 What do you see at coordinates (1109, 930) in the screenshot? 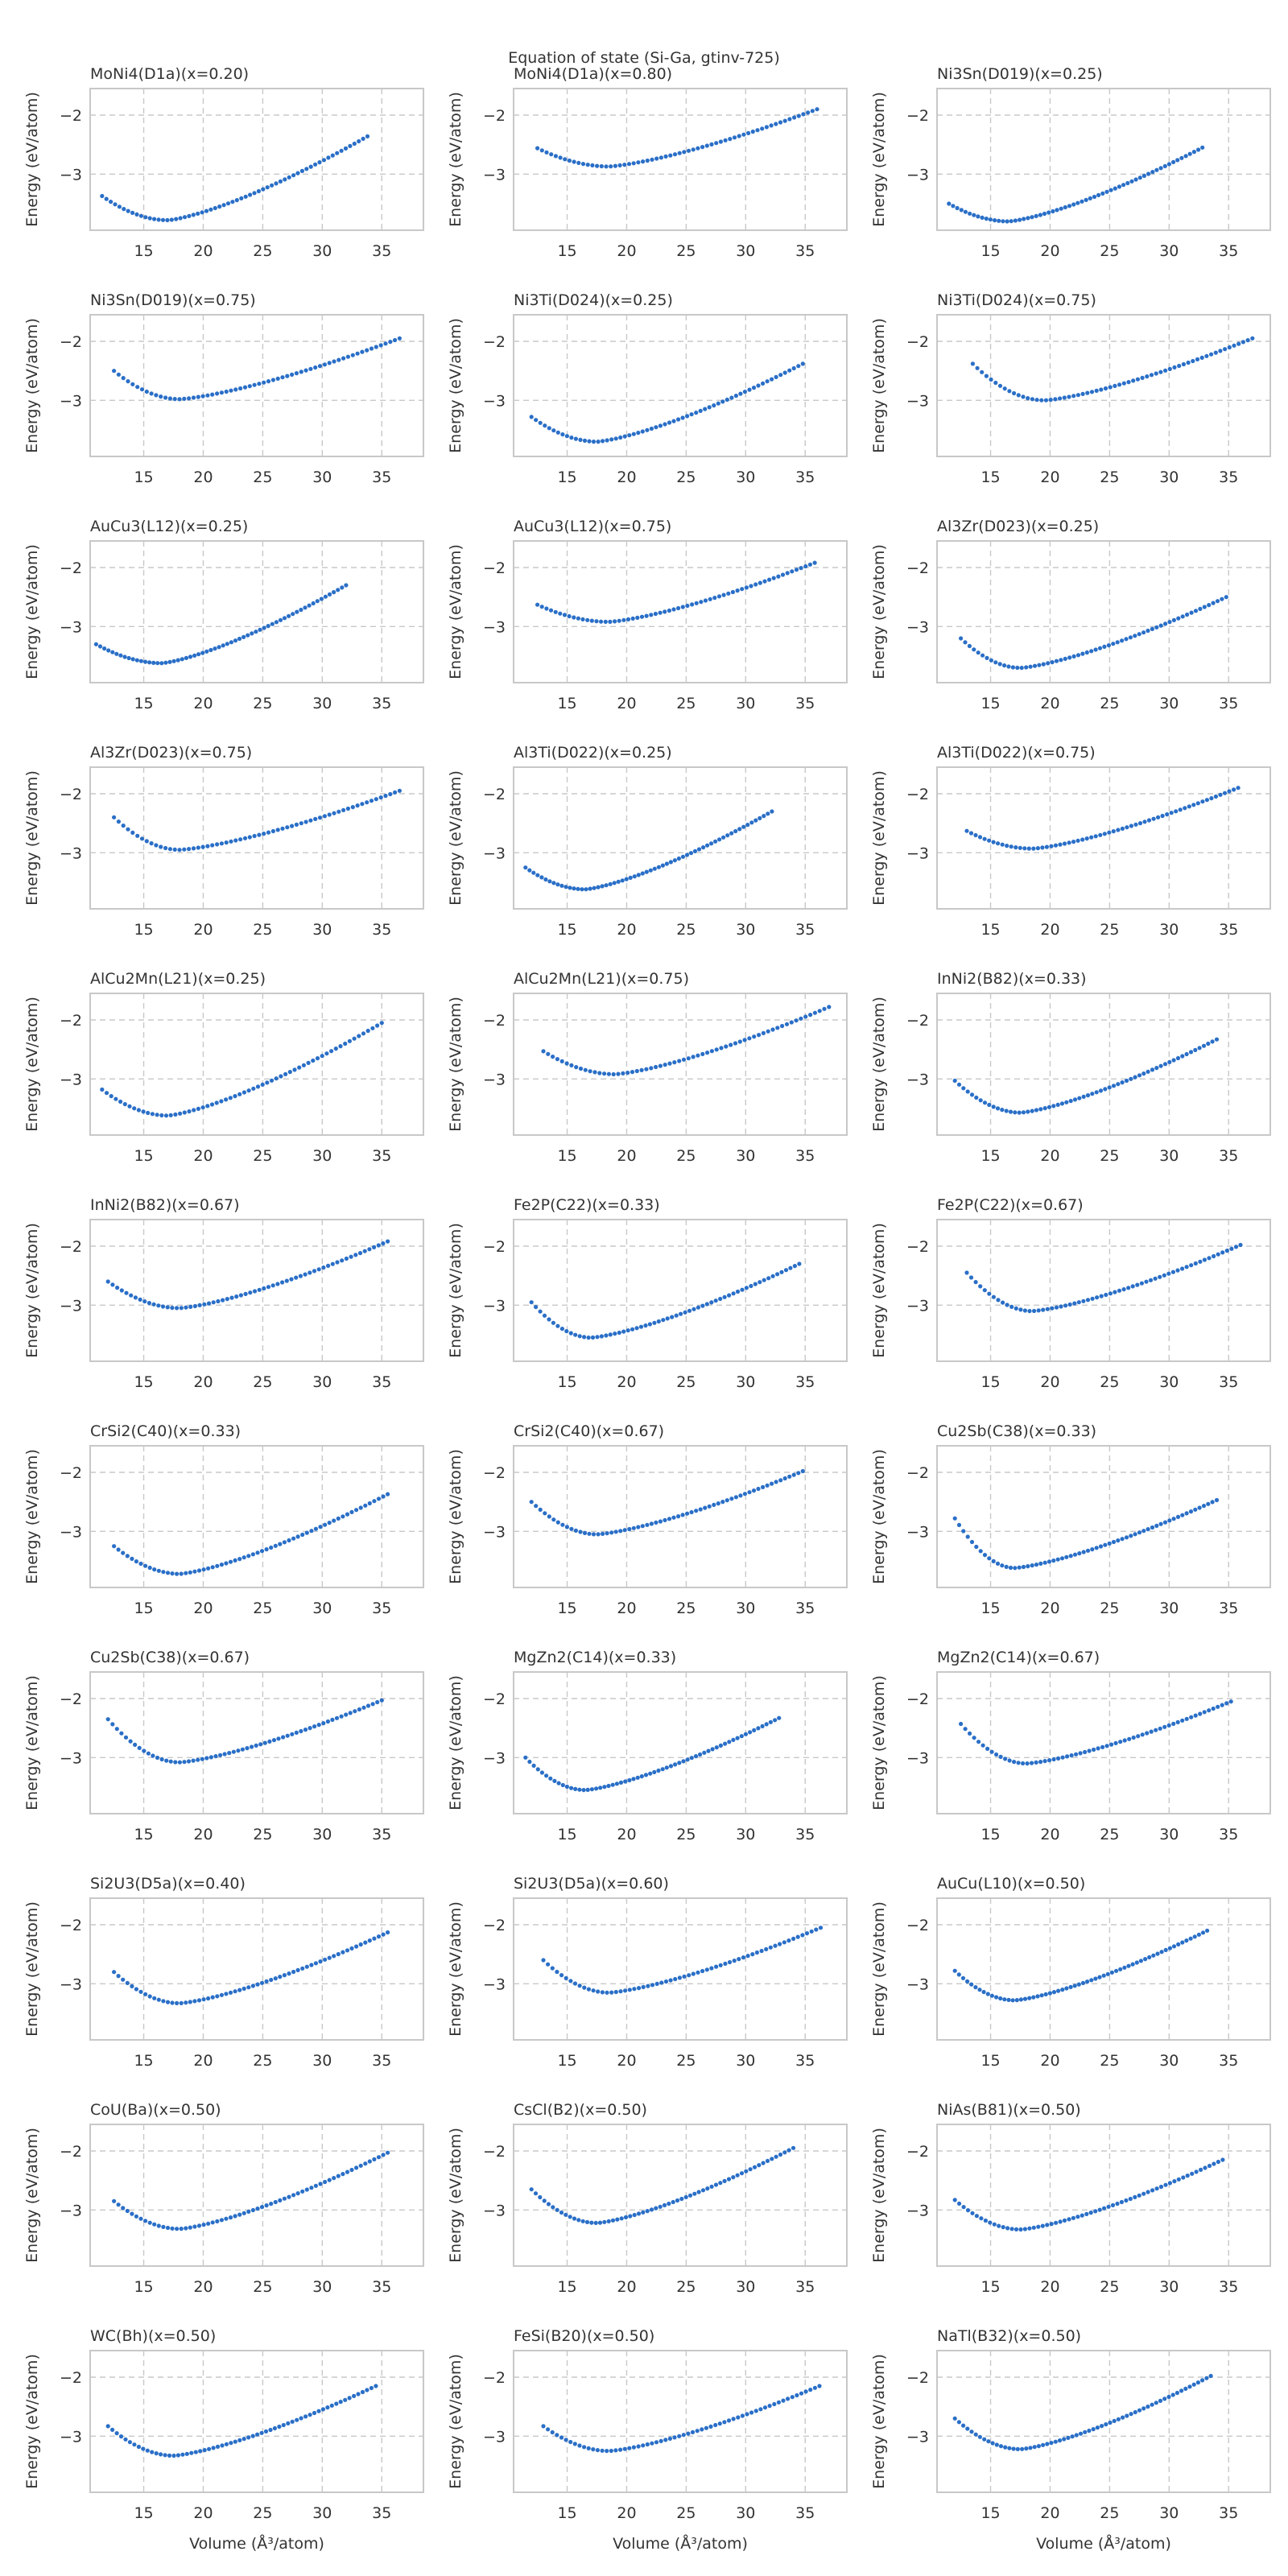
I see `x-tick-label: 25` at bounding box center [1109, 930].